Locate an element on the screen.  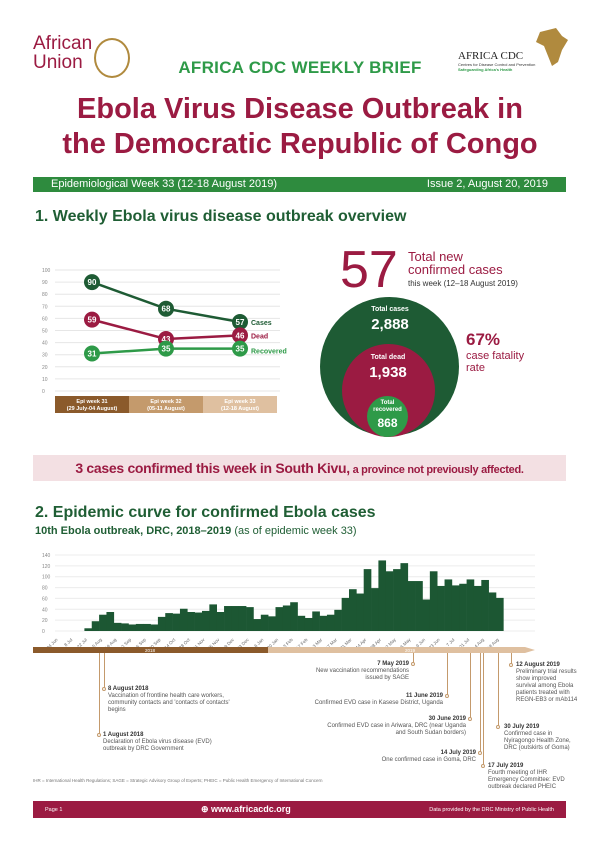
event-date: 1 August 2018 is located at coordinates (123, 735).